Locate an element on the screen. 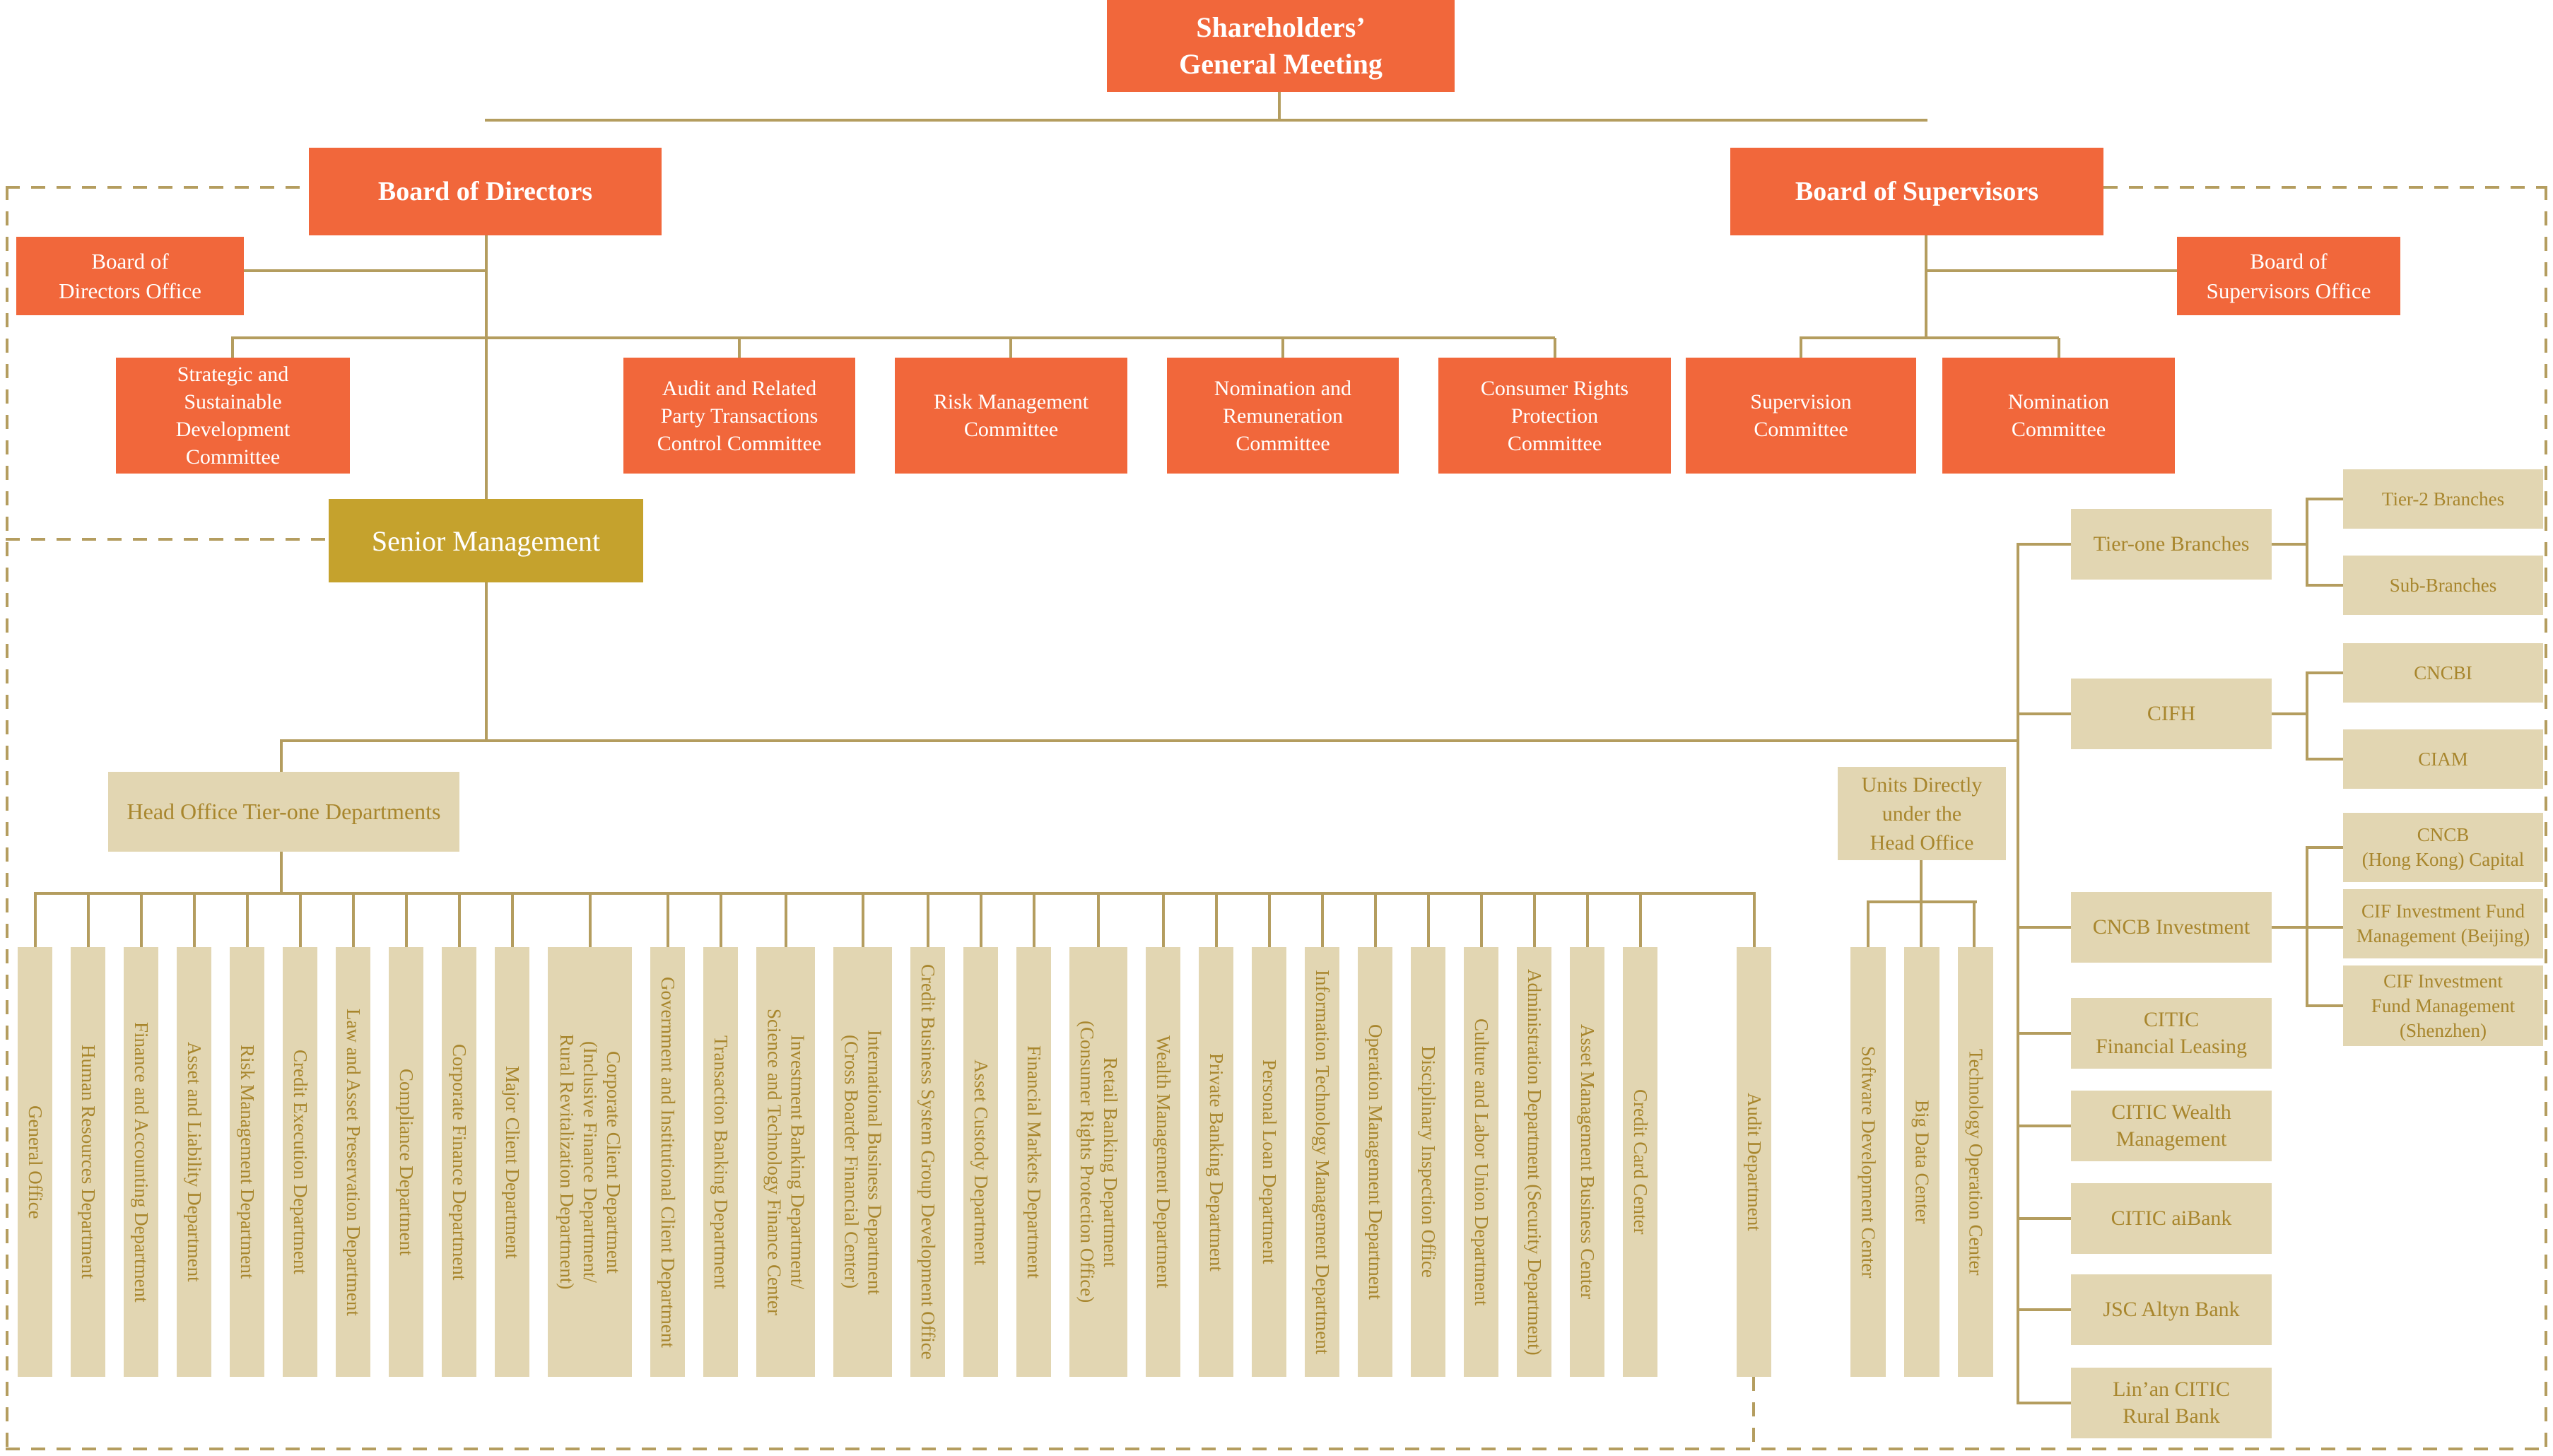 The image size is (2553, 1456). boundary-dashed-top-right is located at coordinates (2325, 187).